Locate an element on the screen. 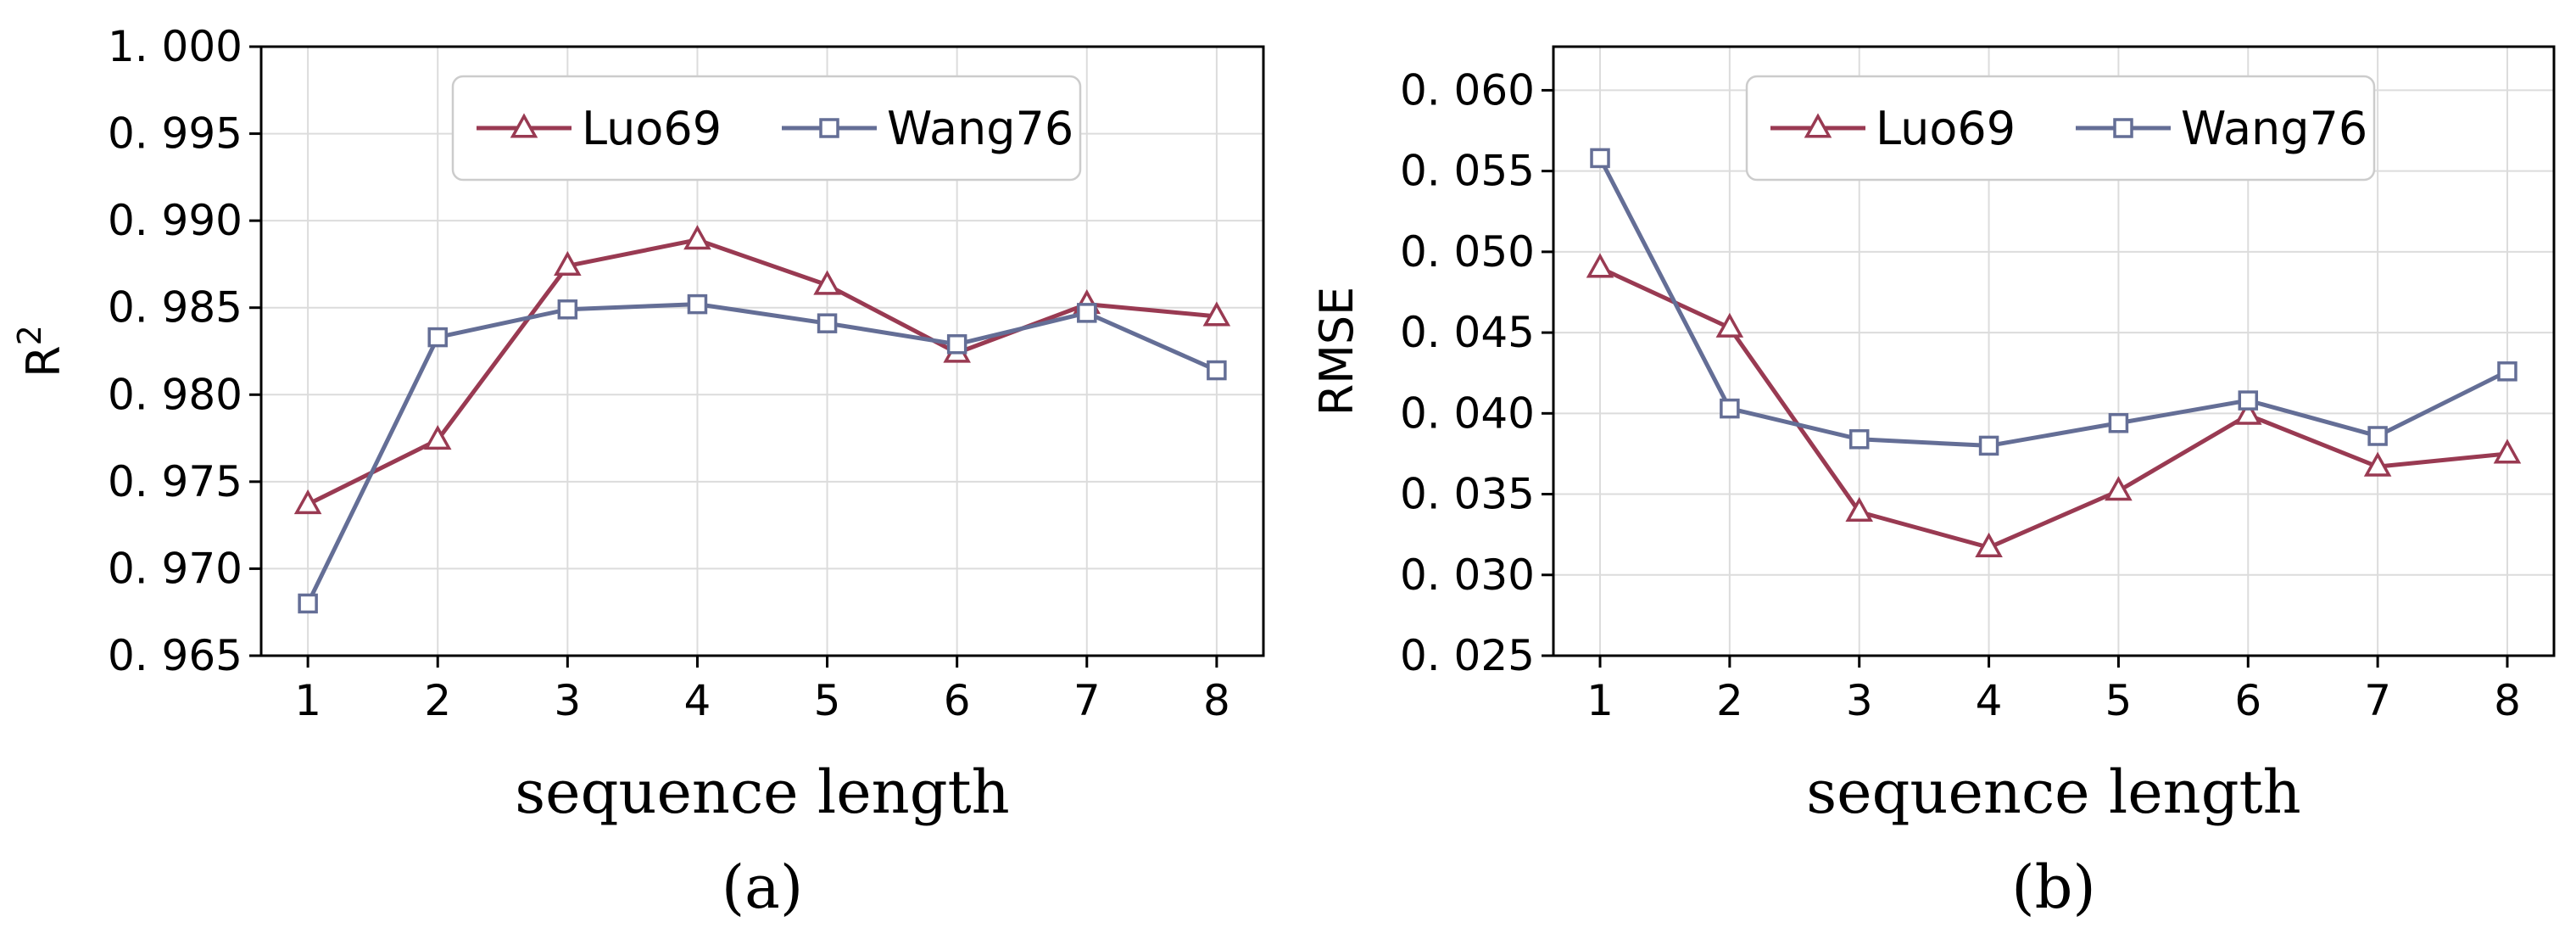  y-tick-label: 0. 060 is located at coordinates (1467, 90).